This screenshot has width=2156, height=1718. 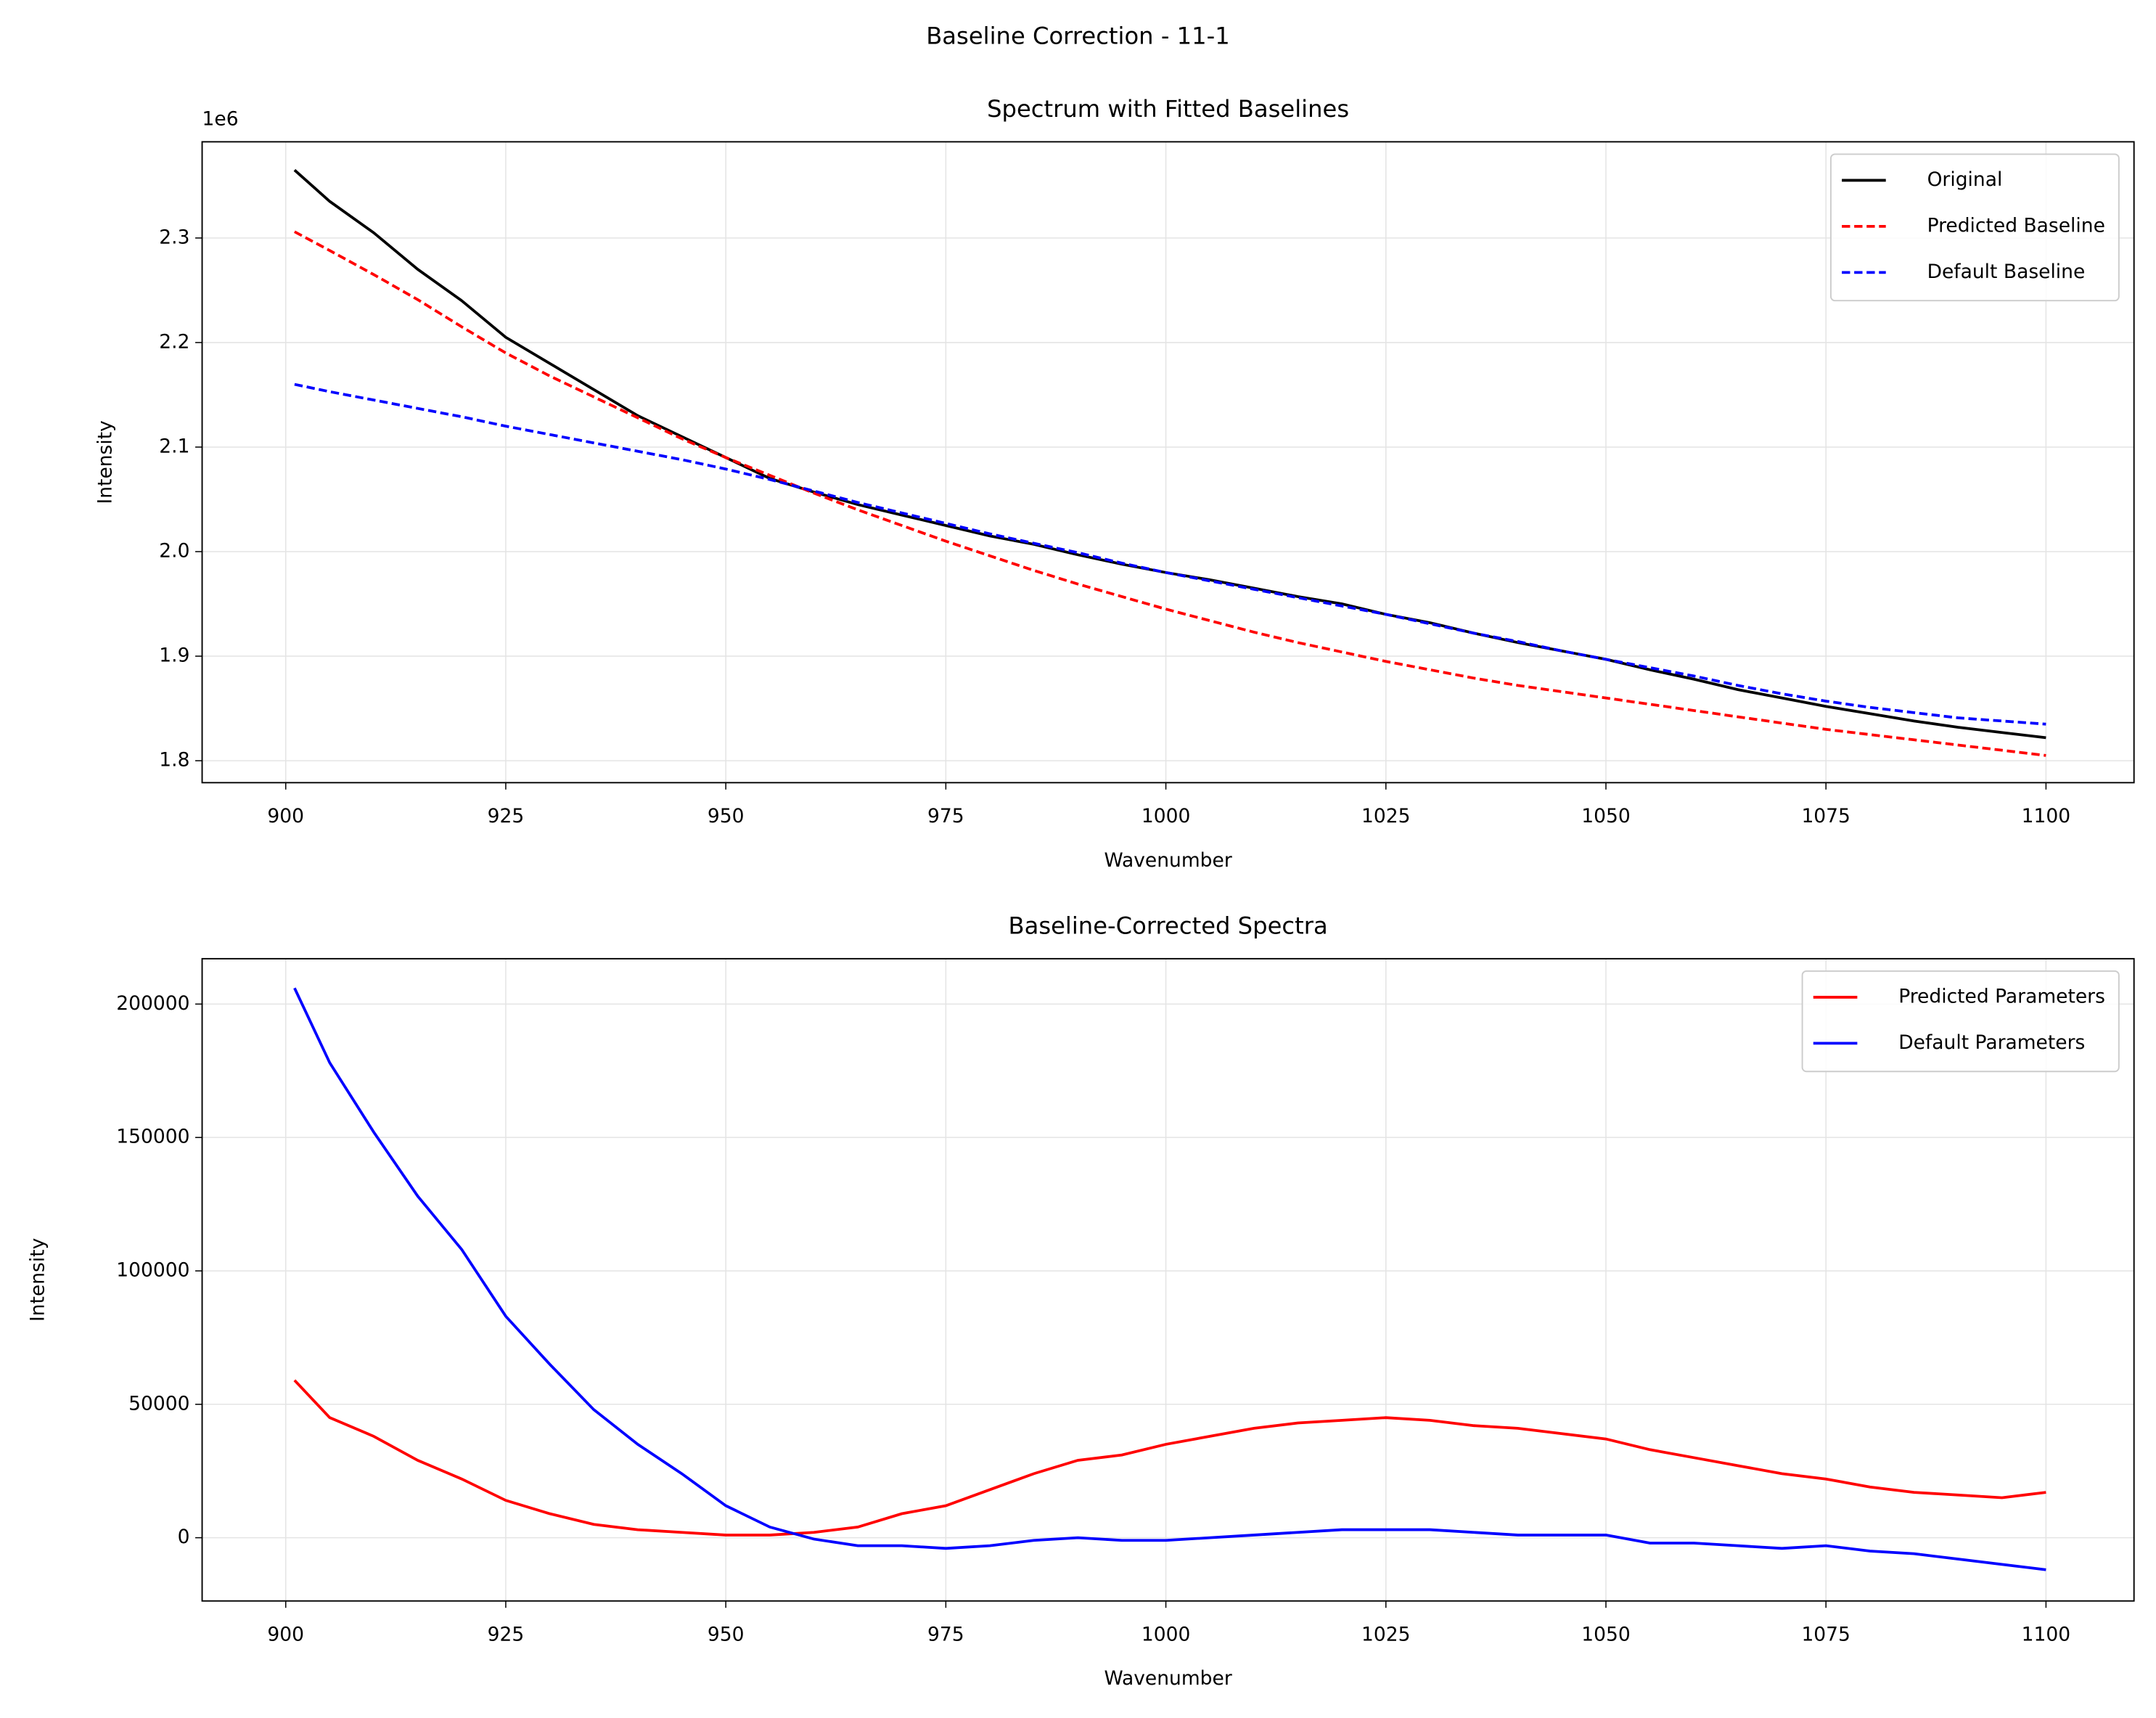 I want to click on legend-label: Predicted Baseline, so click(x=2016, y=226).